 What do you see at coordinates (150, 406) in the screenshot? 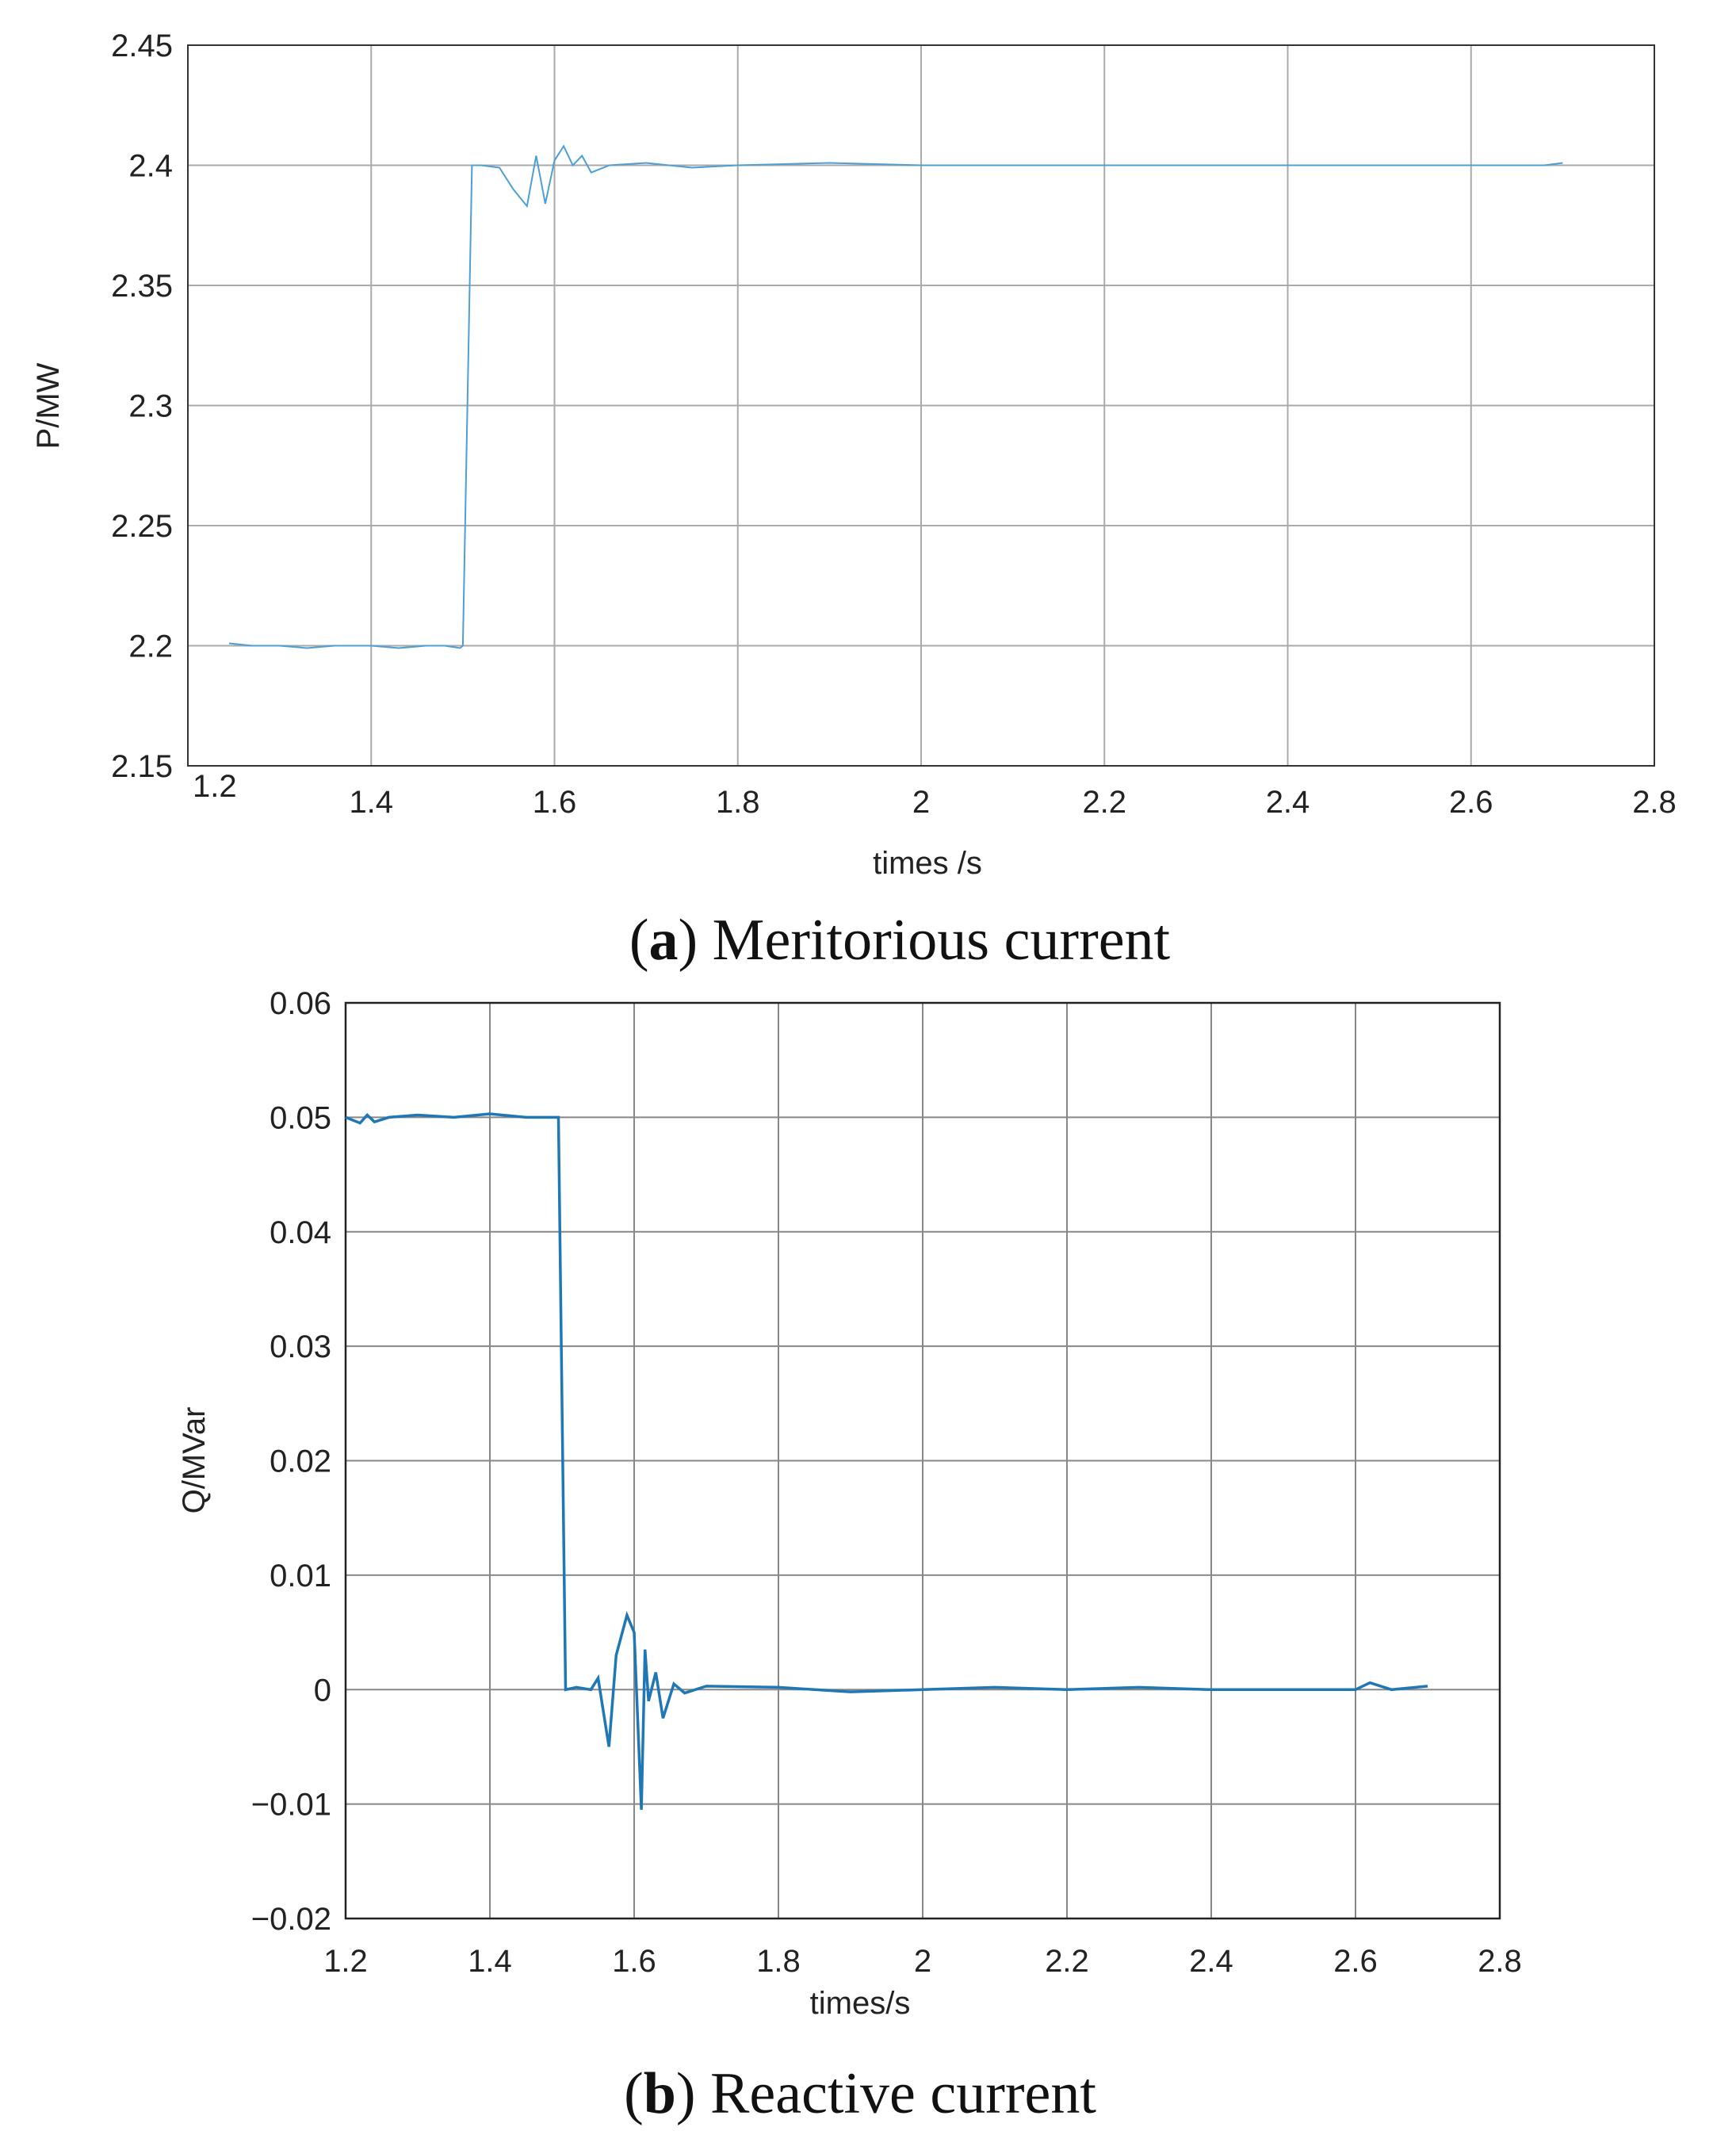
I see `y-tick-label: 2.3` at bounding box center [150, 406].